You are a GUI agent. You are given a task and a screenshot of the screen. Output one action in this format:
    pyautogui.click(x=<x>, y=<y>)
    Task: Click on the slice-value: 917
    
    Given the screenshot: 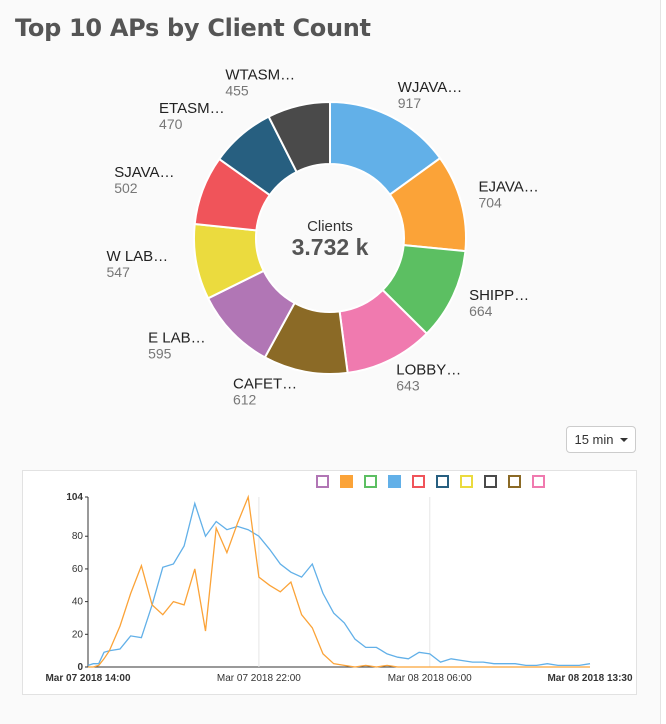 What is the action you would take?
    pyautogui.click(x=410, y=103)
    